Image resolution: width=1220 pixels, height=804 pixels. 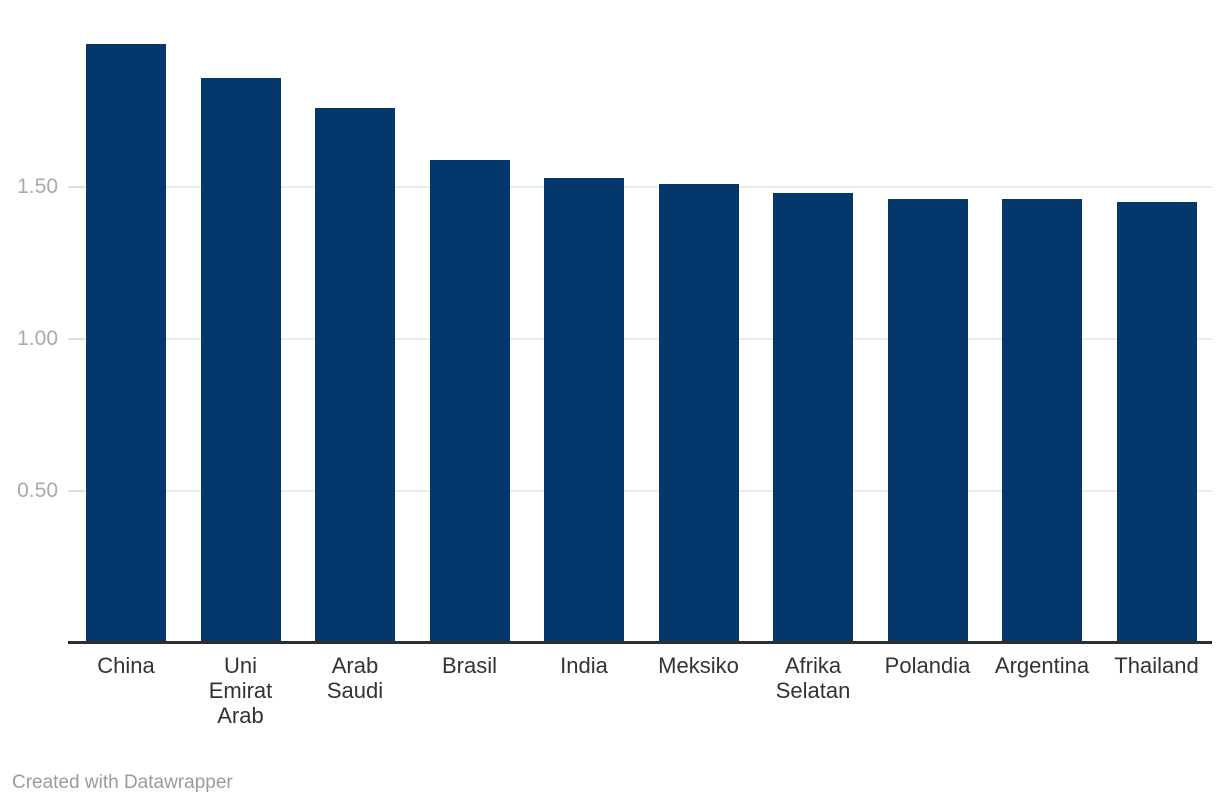 What do you see at coordinates (355, 375) in the screenshot?
I see `bar-arab-saudi` at bounding box center [355, 375].